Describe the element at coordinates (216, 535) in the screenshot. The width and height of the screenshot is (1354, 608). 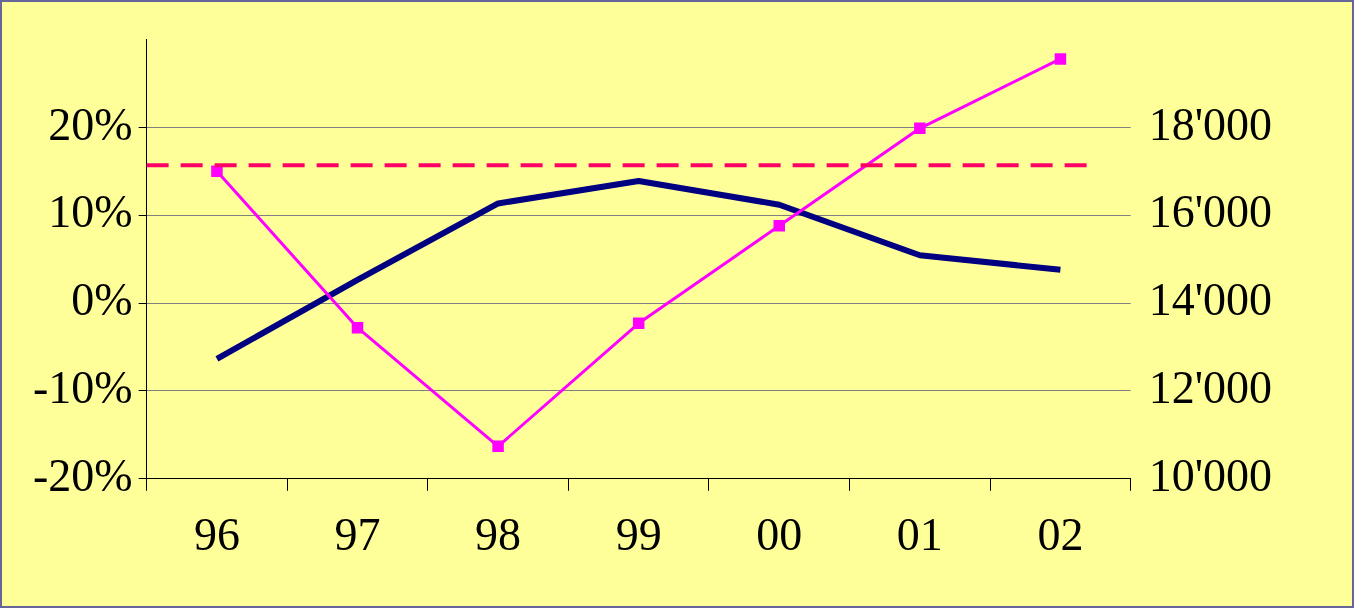
I see `x-tick-label: 96` at that location.